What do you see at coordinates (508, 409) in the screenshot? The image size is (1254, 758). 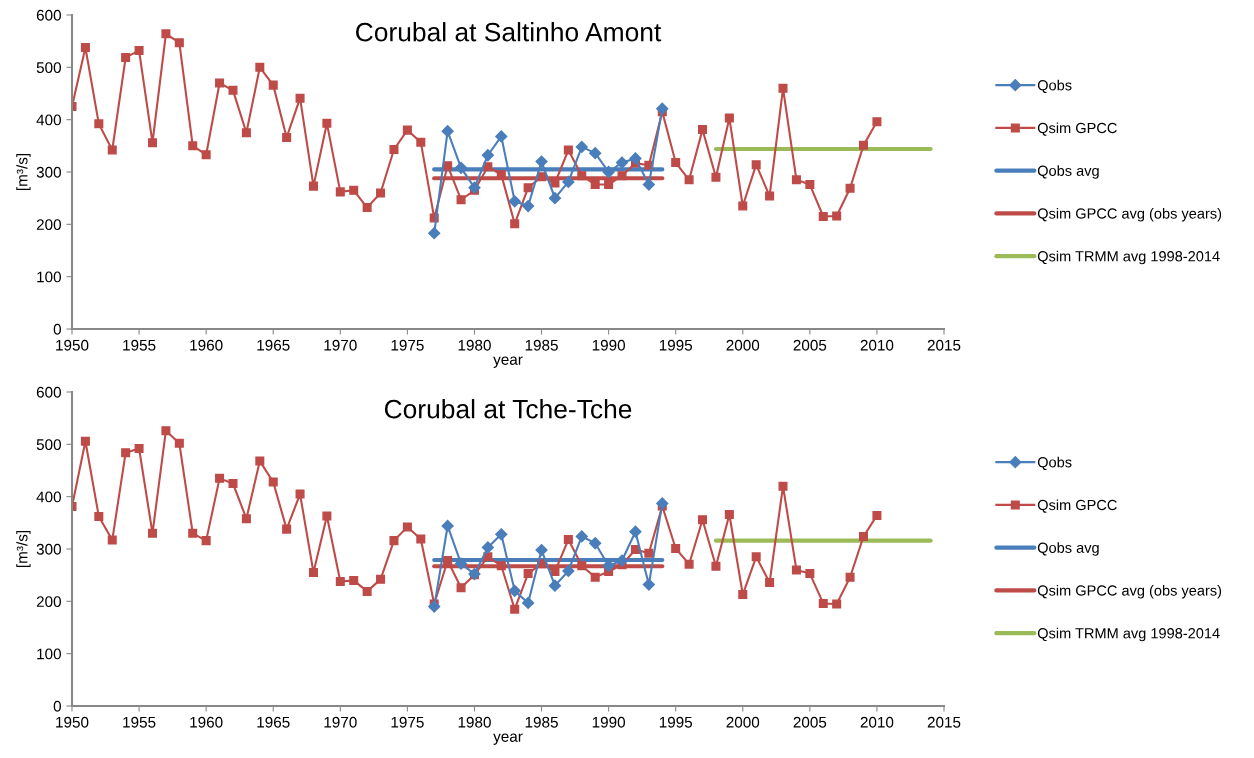 I see `chart-title: Corubal at Tche-Tche` at bounding box center [508, 409].